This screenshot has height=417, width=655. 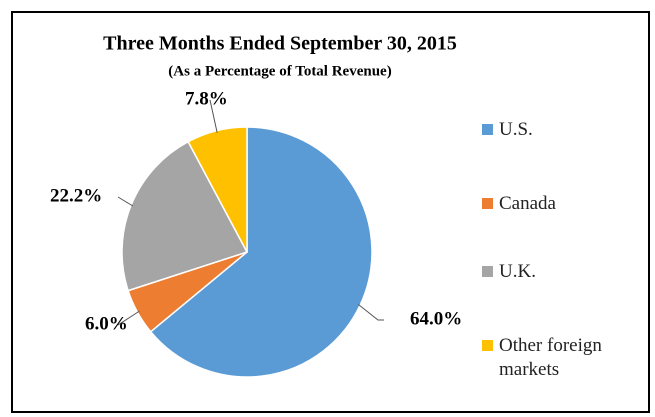 What do you see at coordinates (279, 71) in the screenshot?
I see `chart-subtitle: (As a Percentage of Total Revenue)` at bounding box center [279, 71].